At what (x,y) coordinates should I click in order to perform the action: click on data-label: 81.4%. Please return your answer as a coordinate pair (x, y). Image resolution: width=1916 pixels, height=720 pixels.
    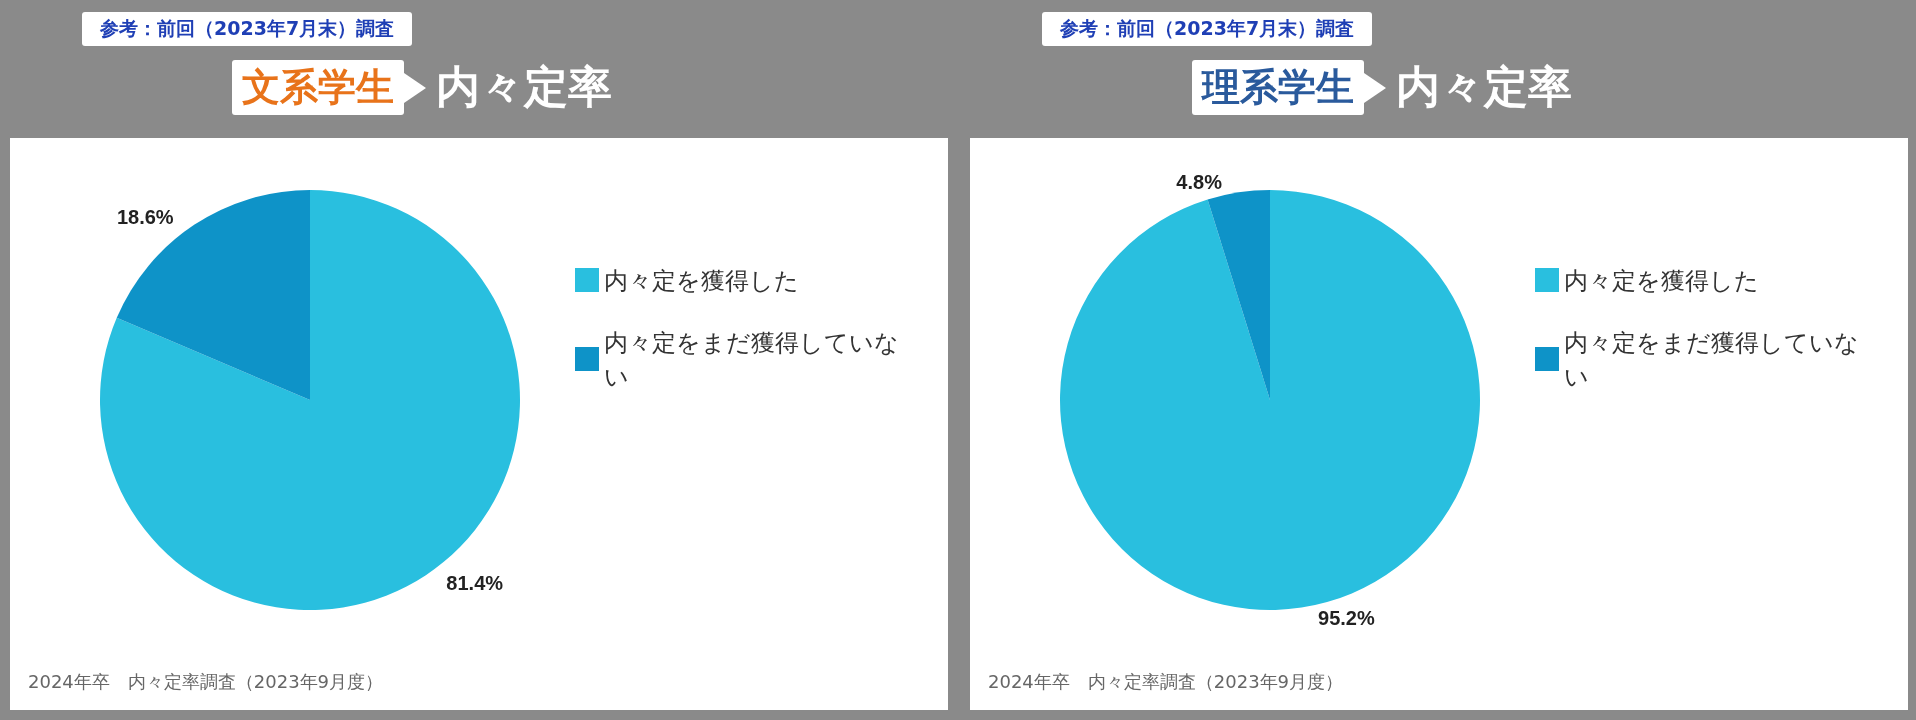
    Looking at the image, I should click on (475, 583).